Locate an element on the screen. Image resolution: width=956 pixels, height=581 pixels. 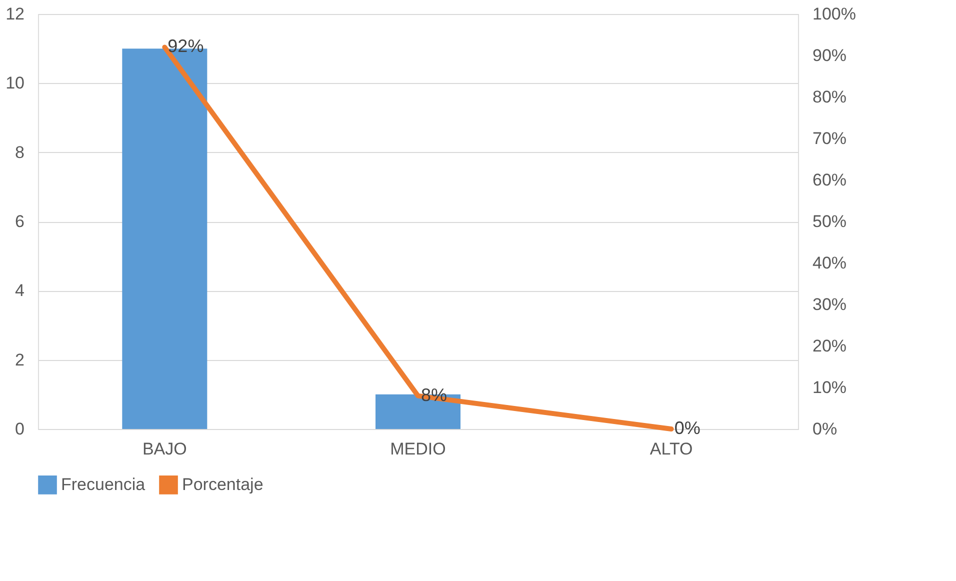
data-label: 0% is located at coordinates (687, 428).